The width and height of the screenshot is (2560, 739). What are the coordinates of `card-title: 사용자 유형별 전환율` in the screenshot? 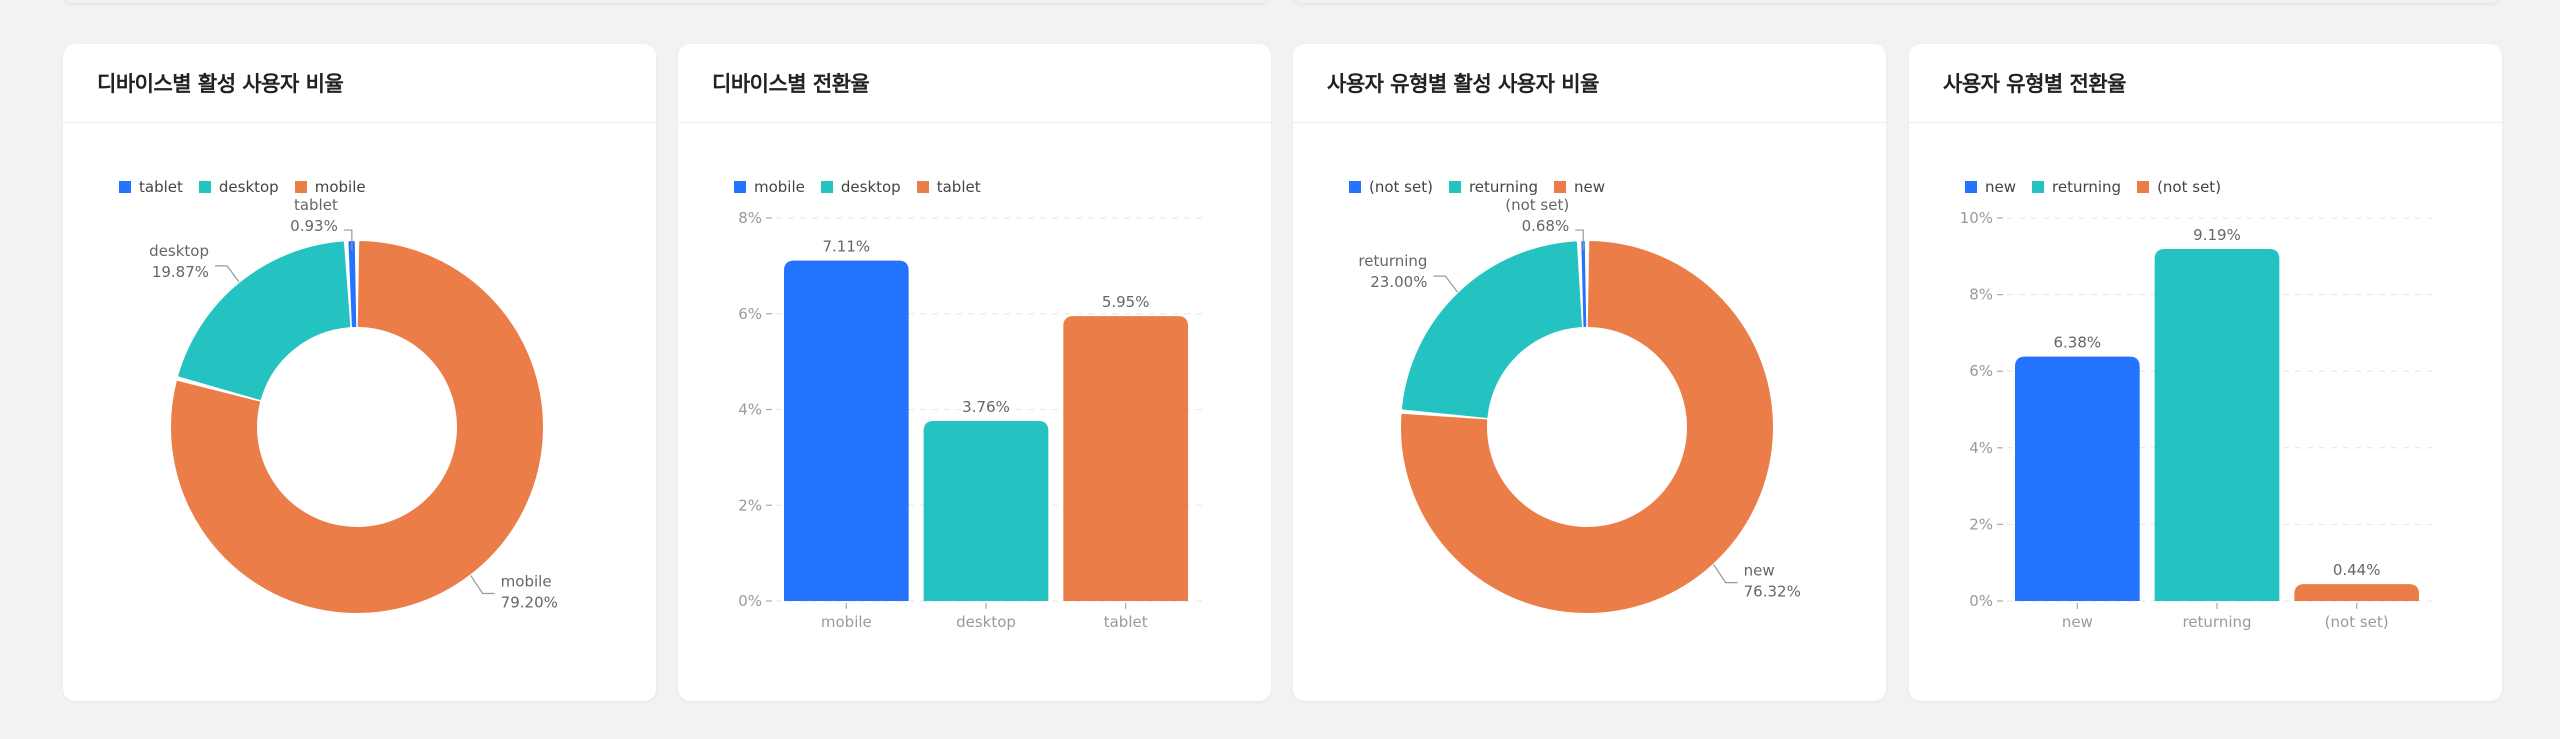 It's located at (2035, 84).